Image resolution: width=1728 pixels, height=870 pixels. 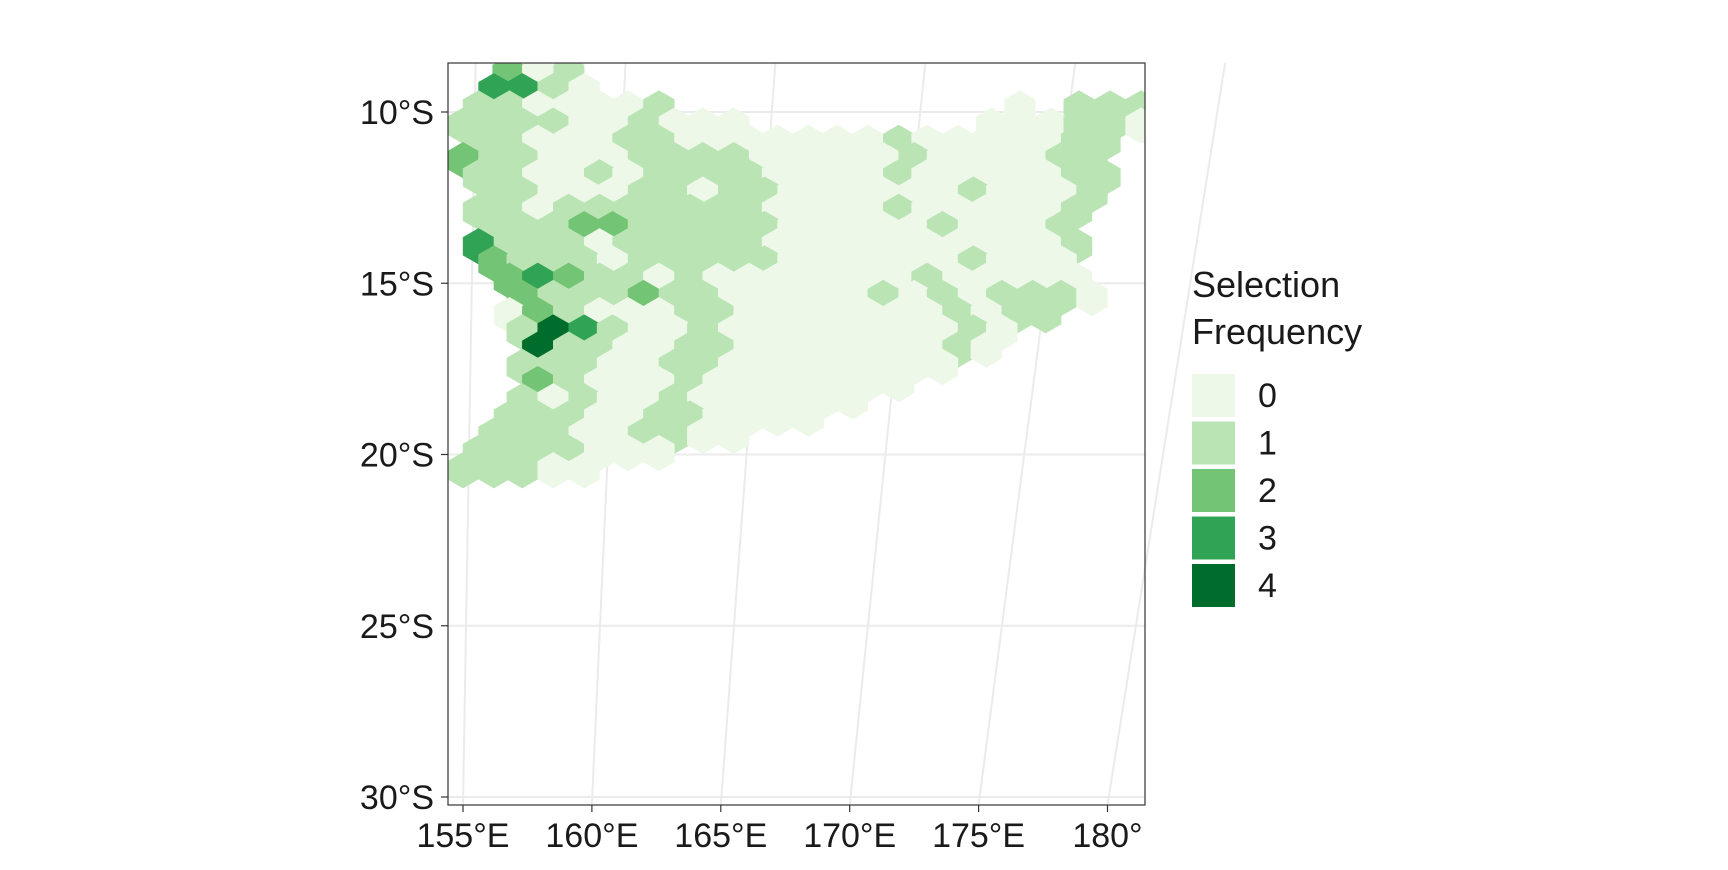 What do you see at coordinates (397, 113) in the screenshot?
I see `y-tick-label: 10°S` at bounding box center [397, 113].